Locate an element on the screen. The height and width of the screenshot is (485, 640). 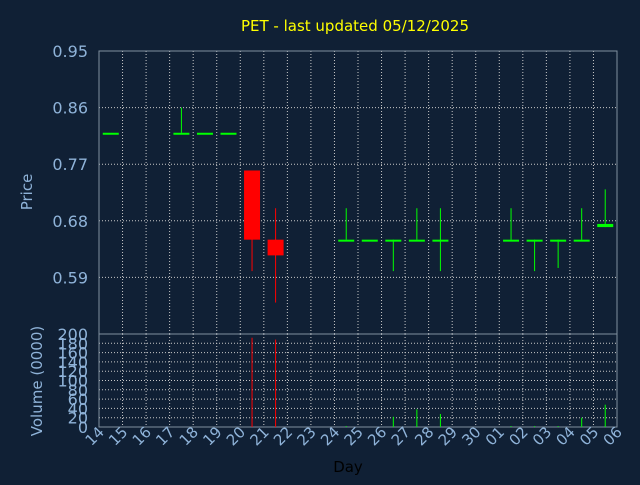
volume-axis-label: Volume (0000) is located at coordinates (37, 381).